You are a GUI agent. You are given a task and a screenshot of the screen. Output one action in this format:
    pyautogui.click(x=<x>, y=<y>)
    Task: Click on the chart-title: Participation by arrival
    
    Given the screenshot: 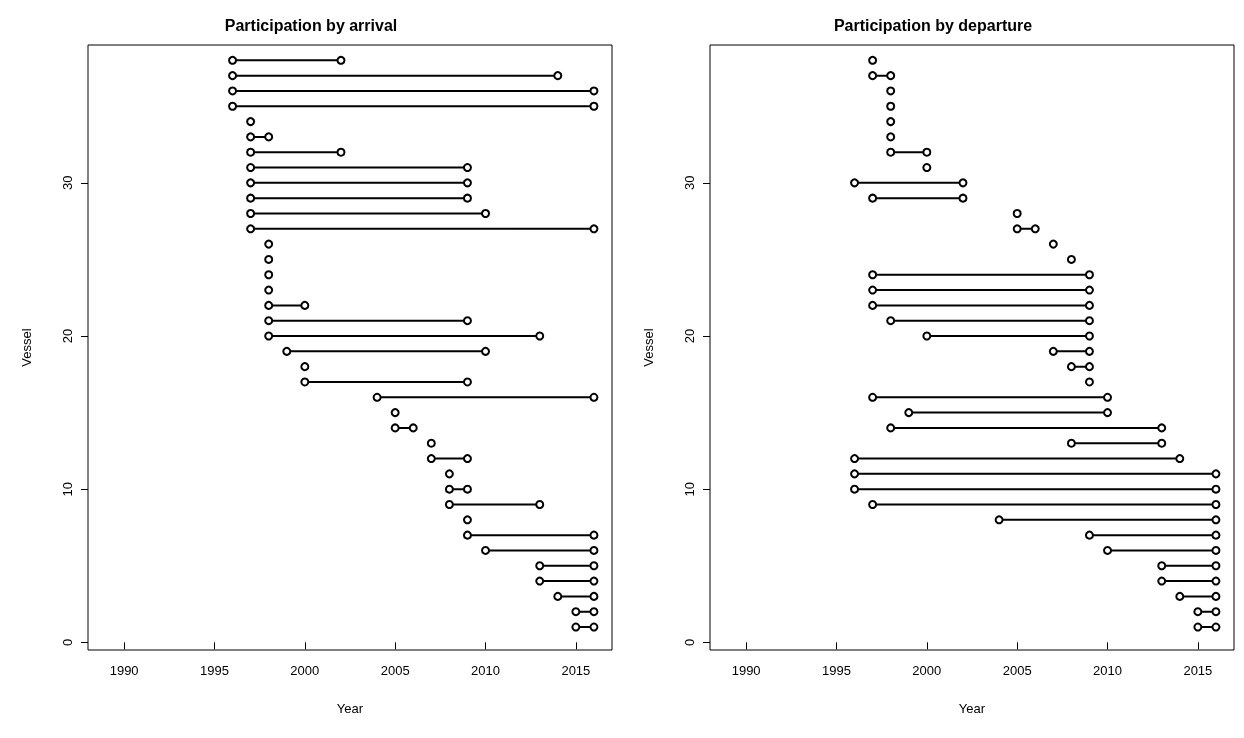 What is the action you would take?
    pyautogui.click(x=311, y=25)
    